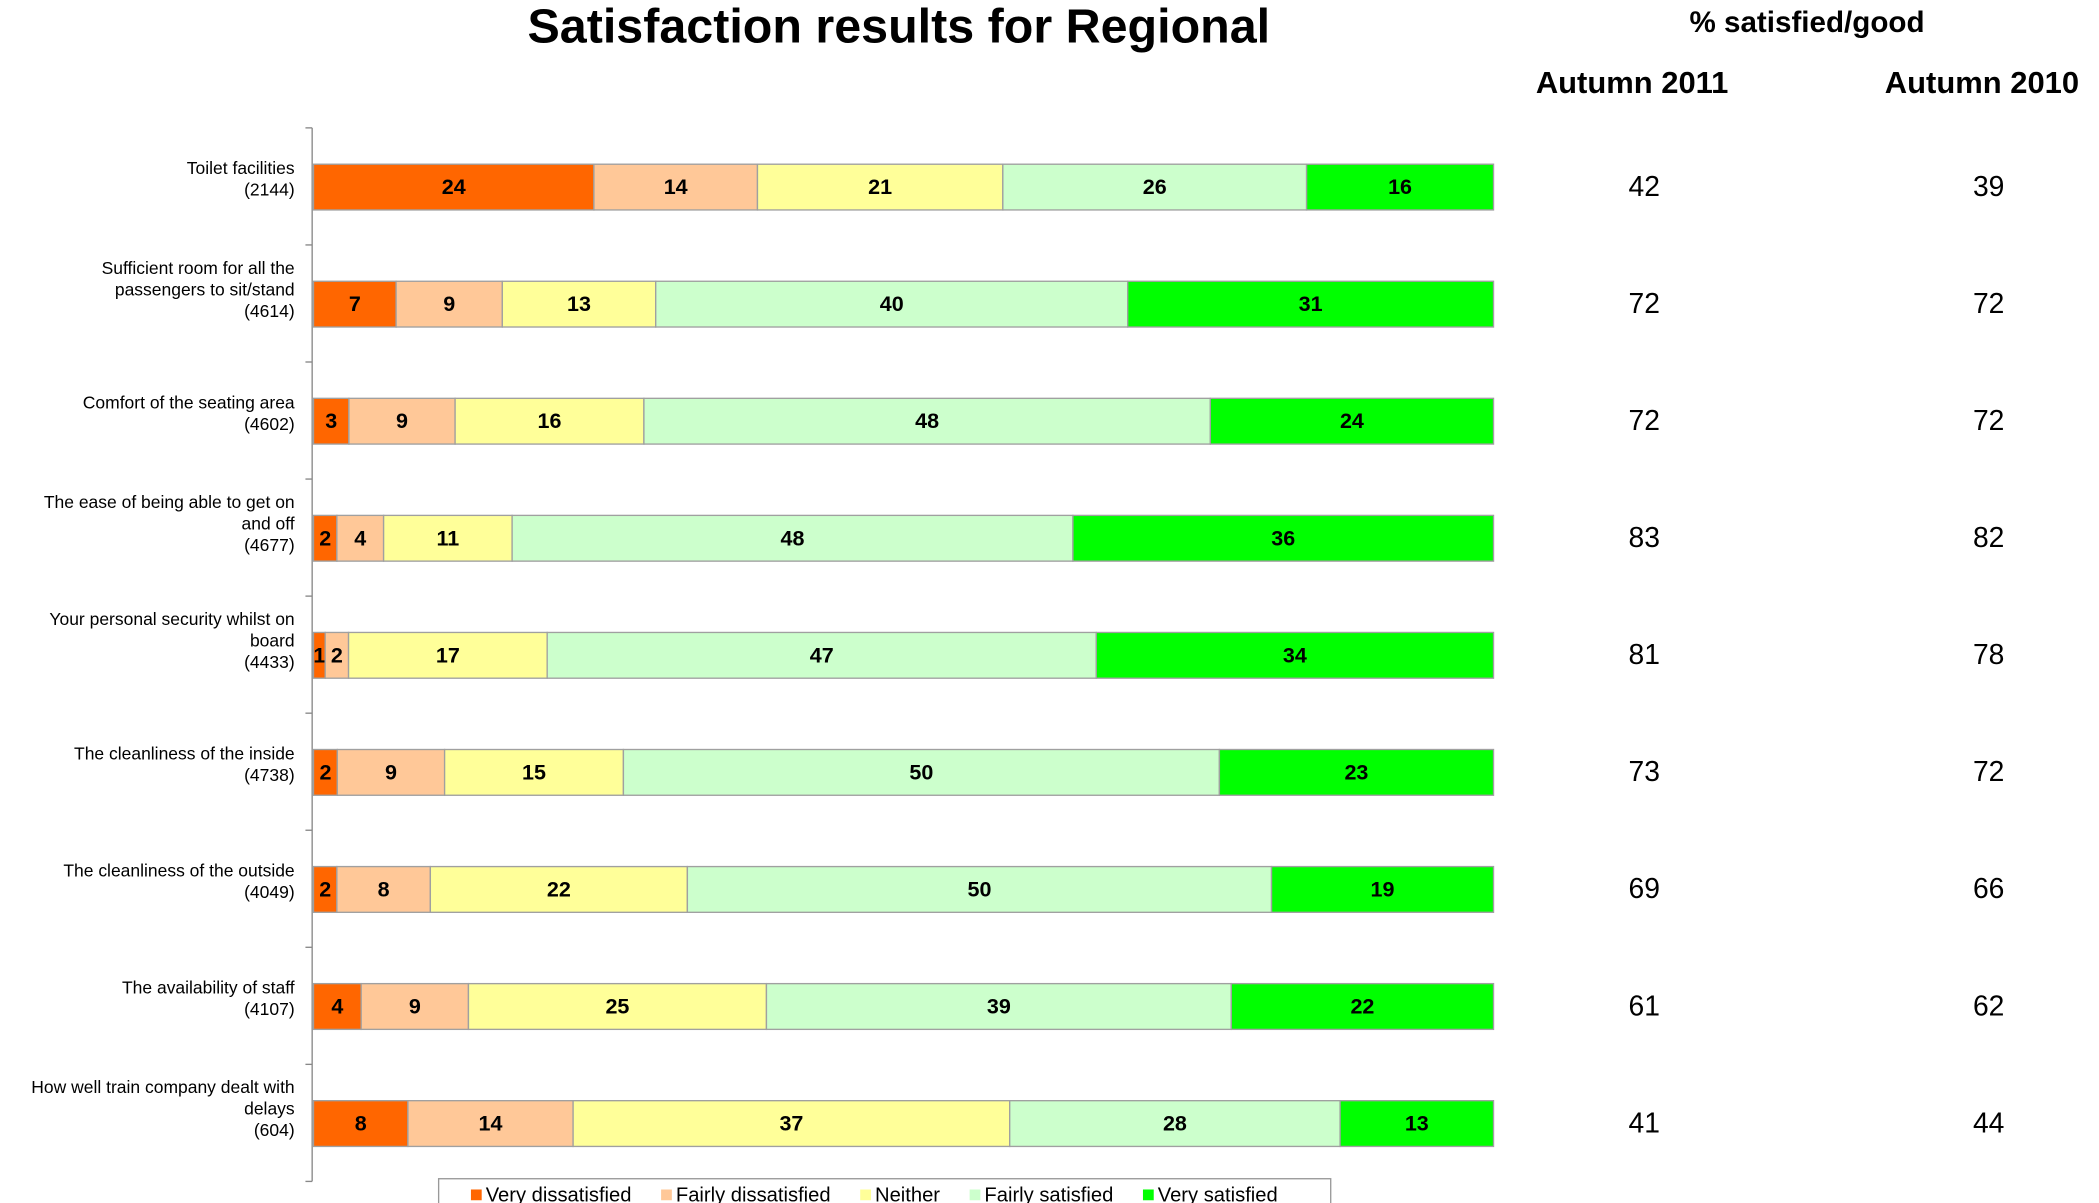 The image size is (2099, 1203). I want to click on category-label: (4433), so click(269, 662).